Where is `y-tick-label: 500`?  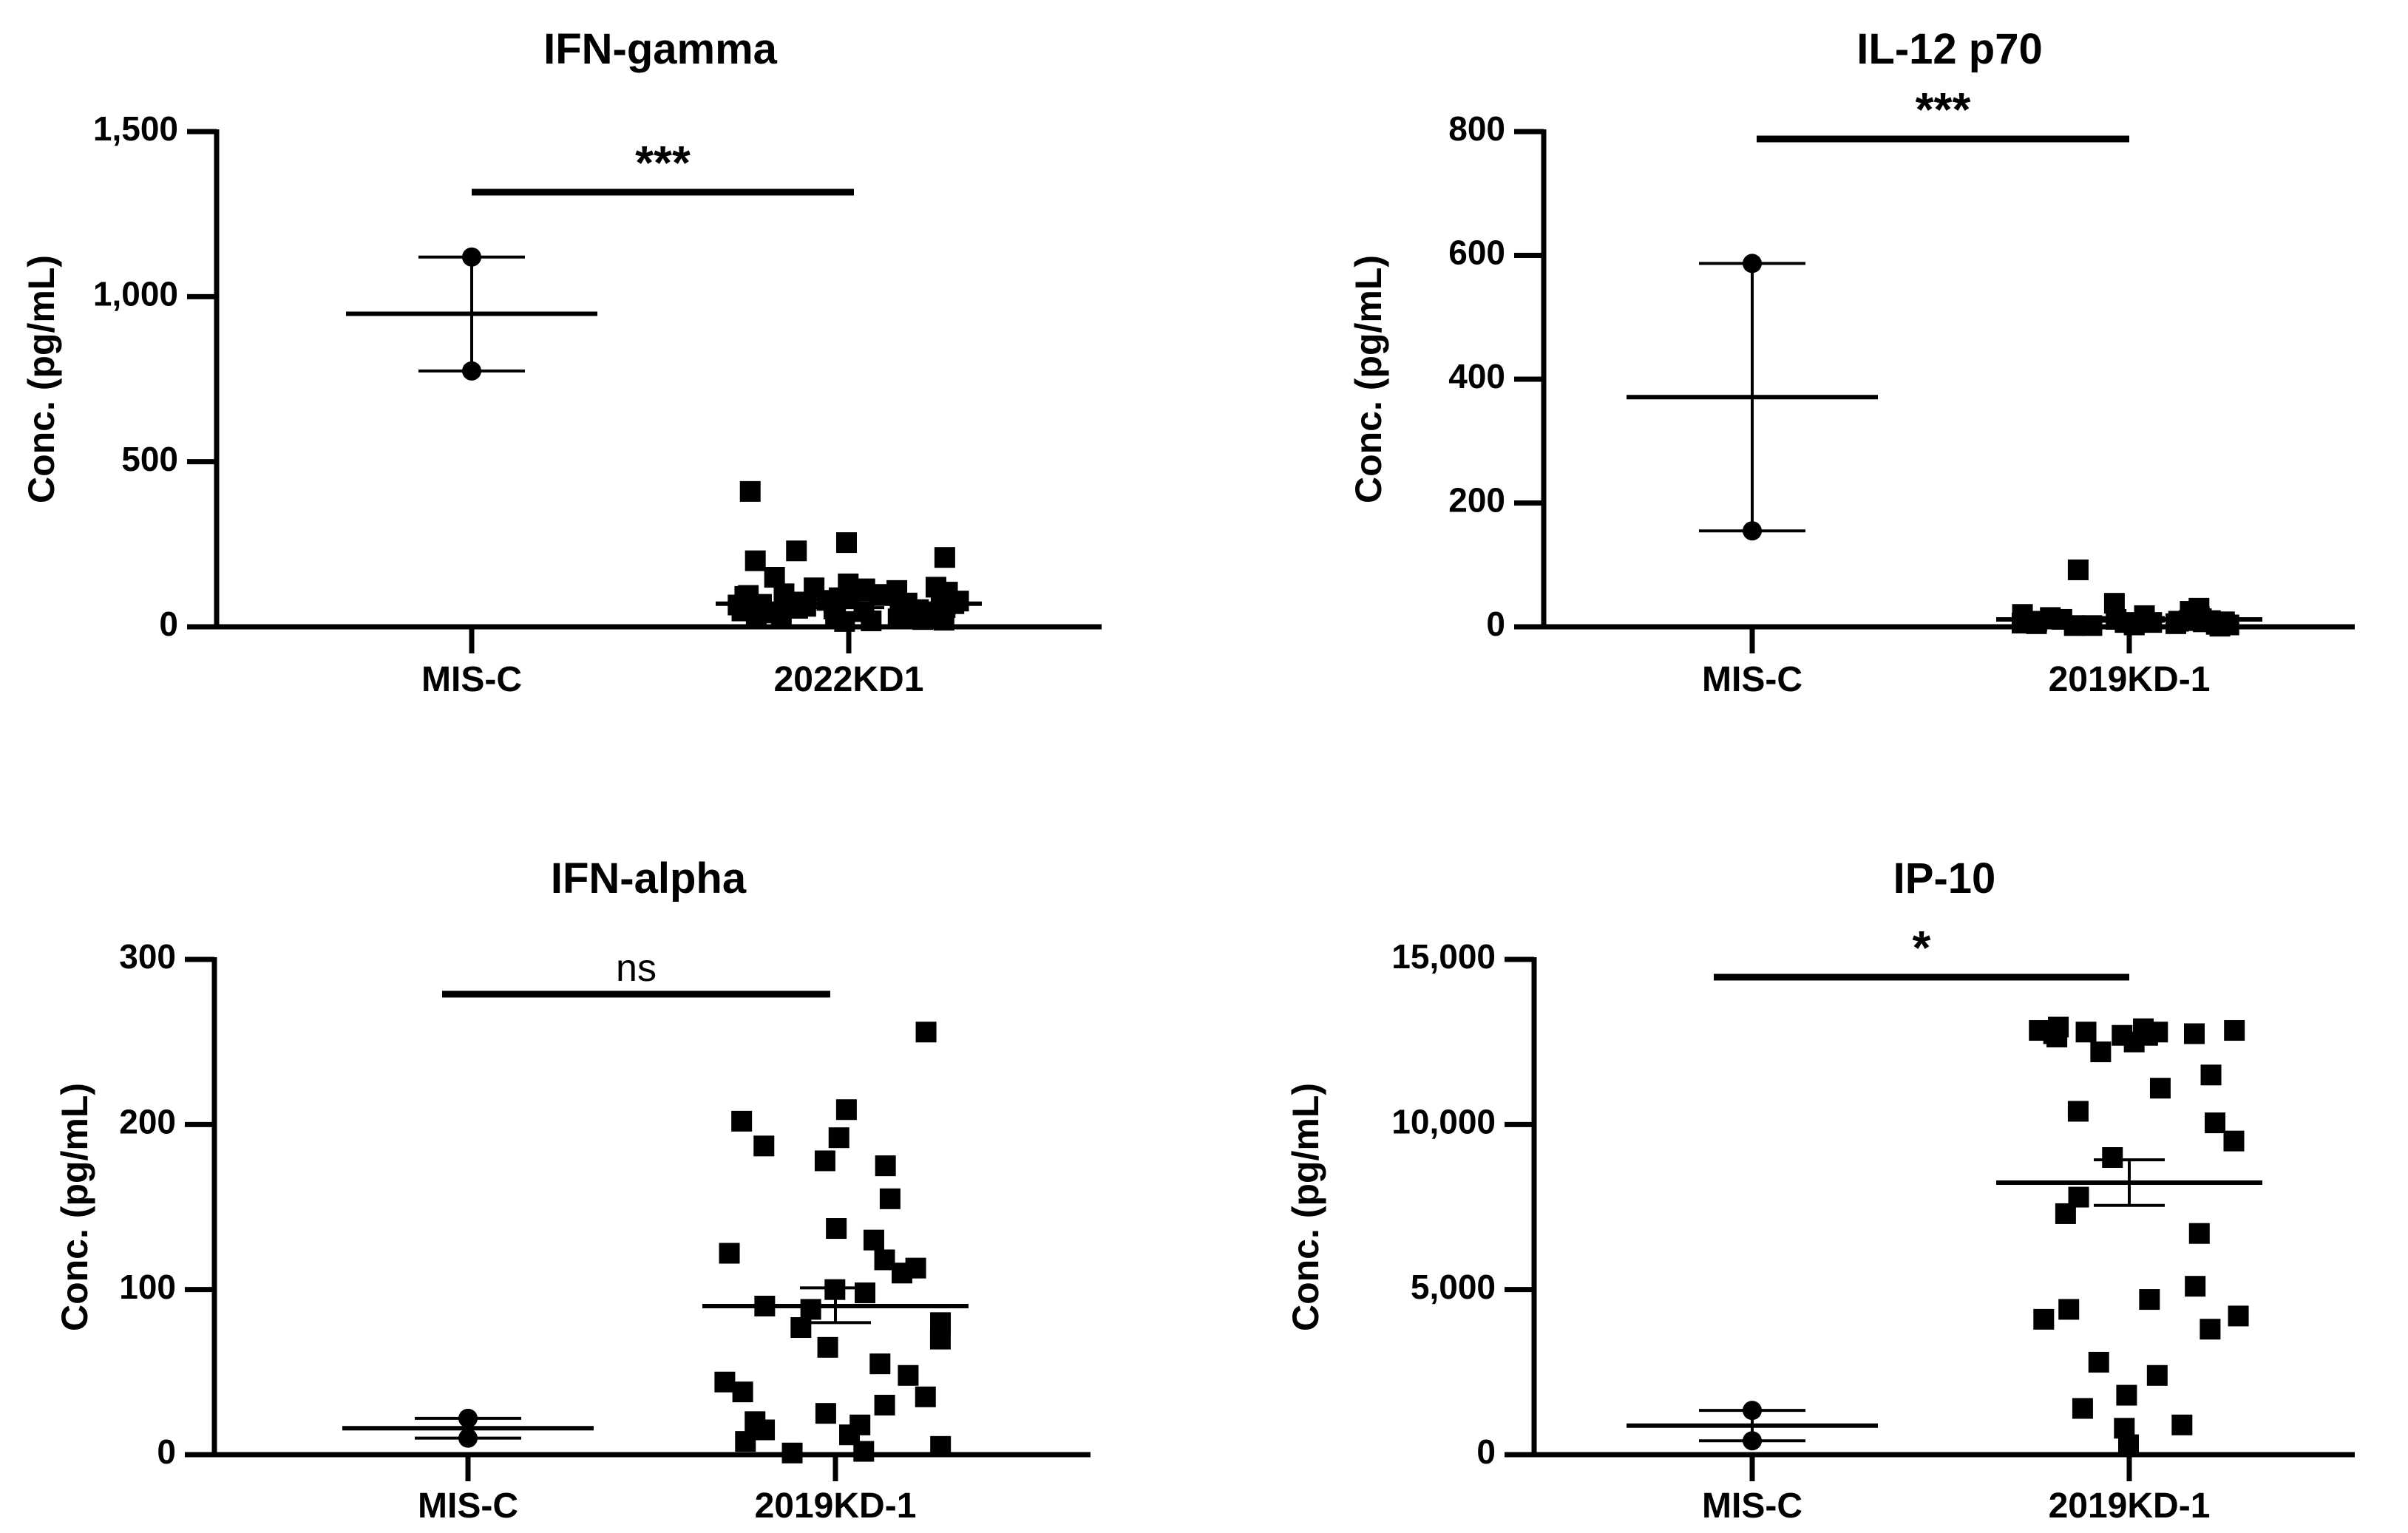
y-tick-label: 500 is located at coordinates (149, 459).